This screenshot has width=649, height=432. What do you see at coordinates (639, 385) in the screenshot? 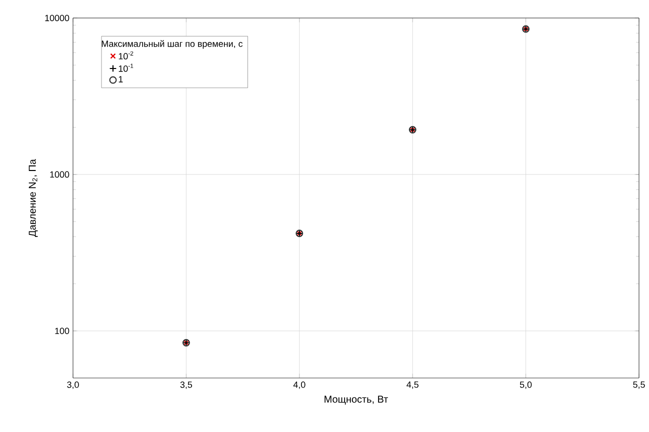
I see `x-tick-label: 5,5` at bounding box center [639, 385].